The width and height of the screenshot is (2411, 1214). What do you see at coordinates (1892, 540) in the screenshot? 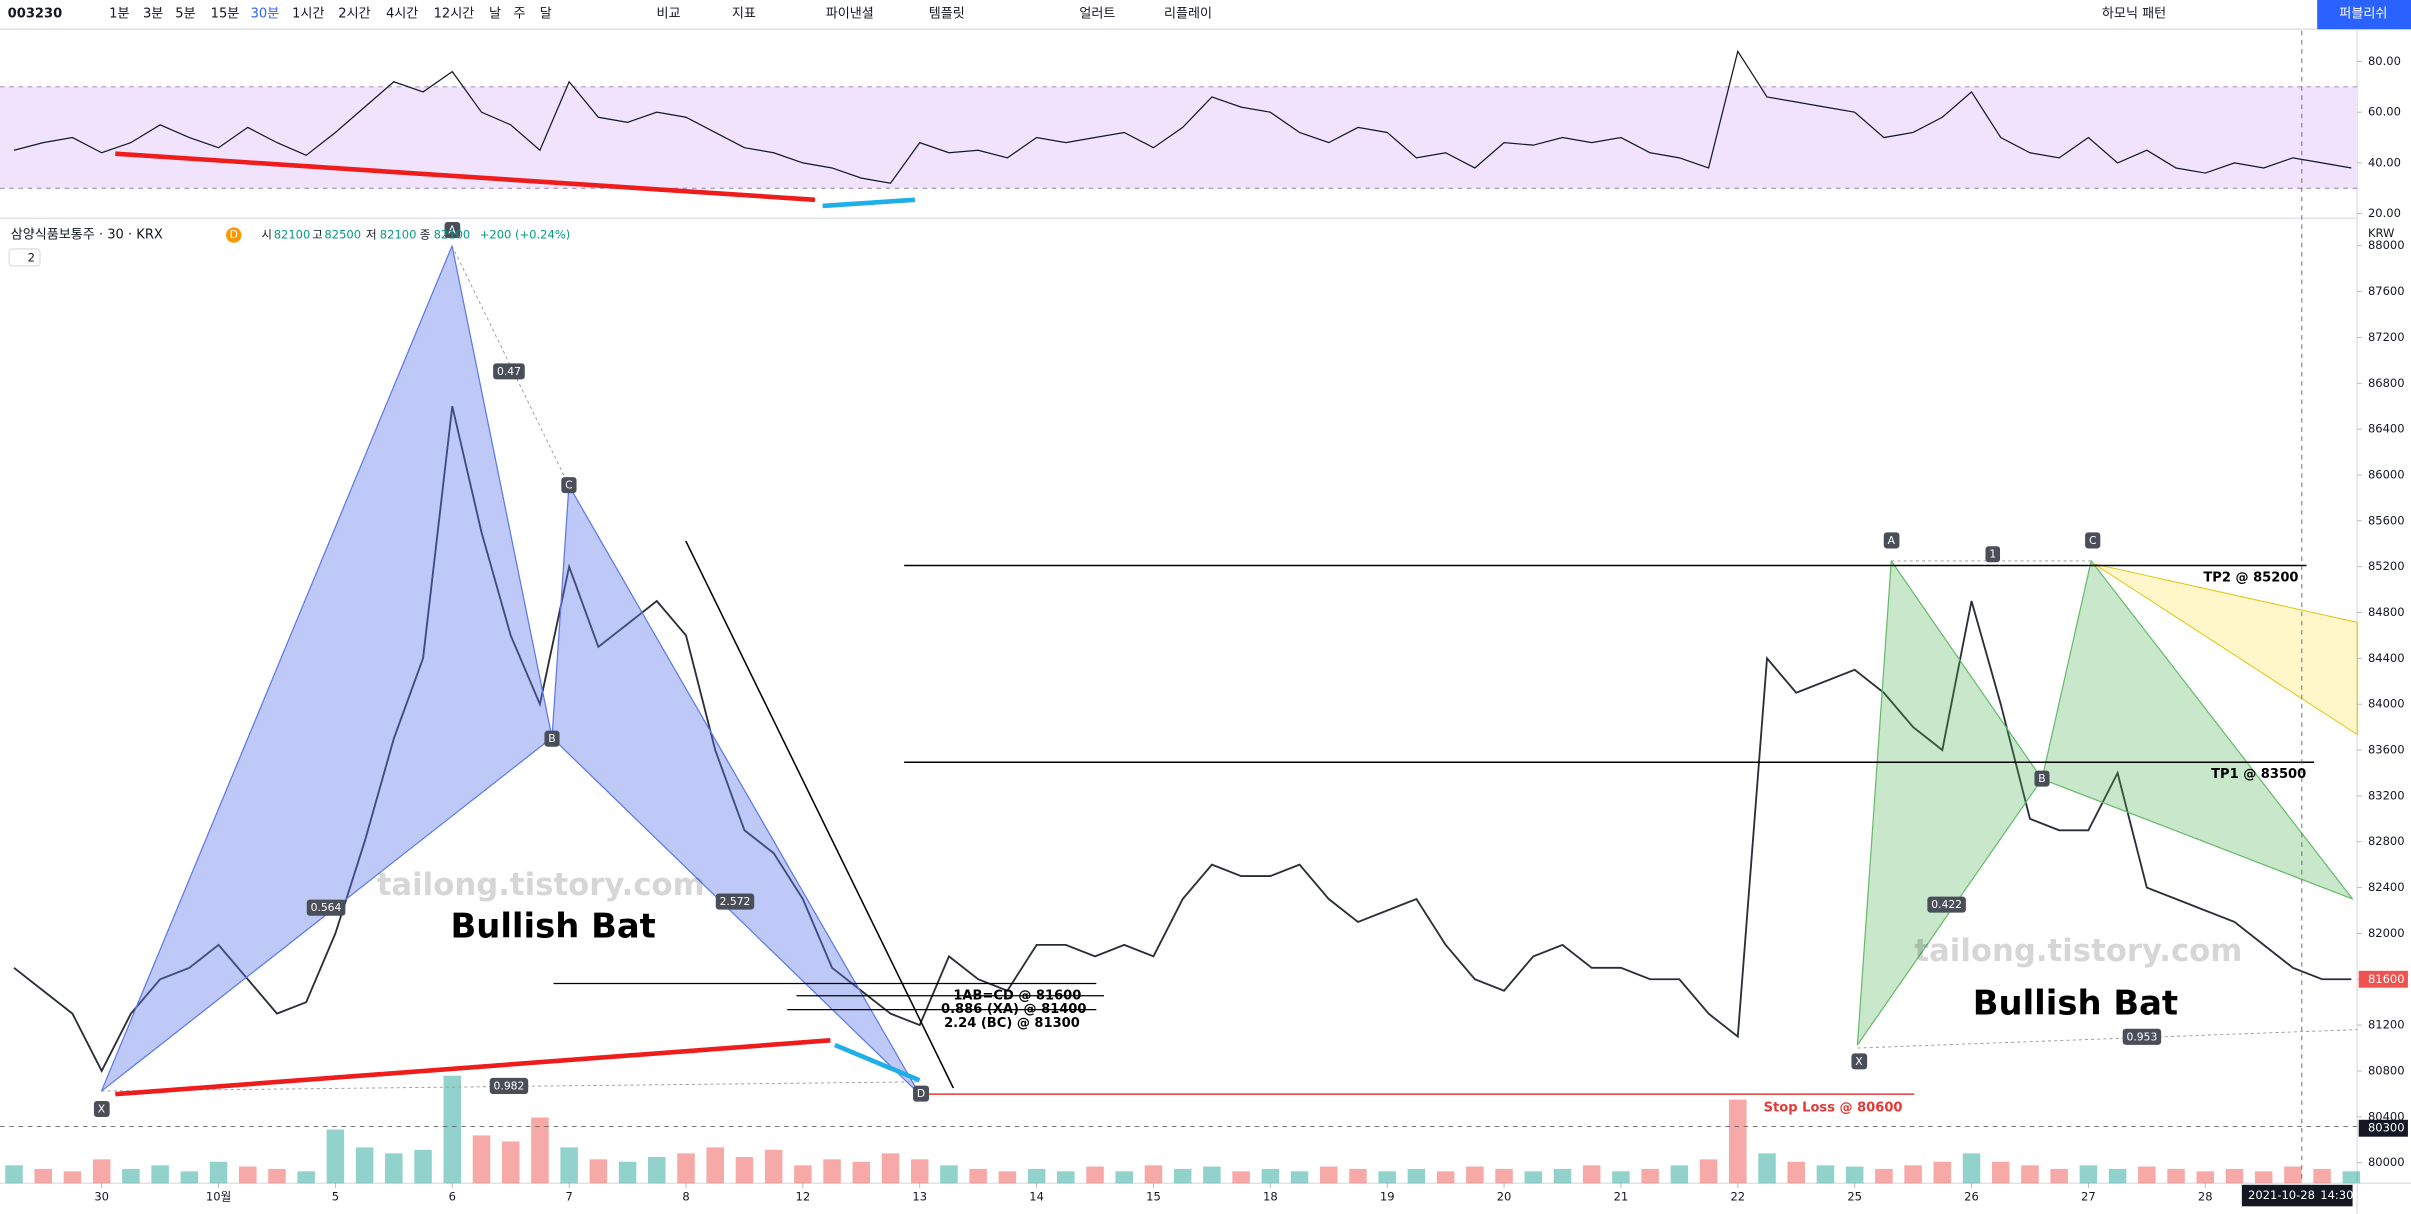
I see `point-label: A` at bounding box center [1892, 540].